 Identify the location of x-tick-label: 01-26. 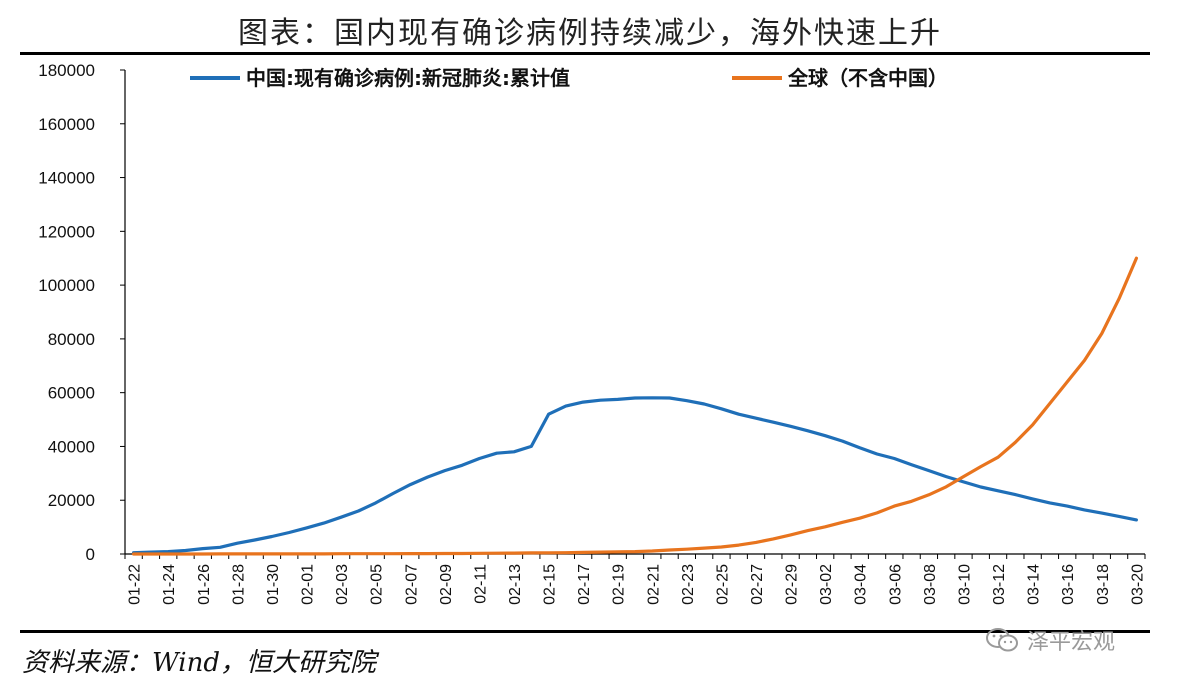
(204, 584).